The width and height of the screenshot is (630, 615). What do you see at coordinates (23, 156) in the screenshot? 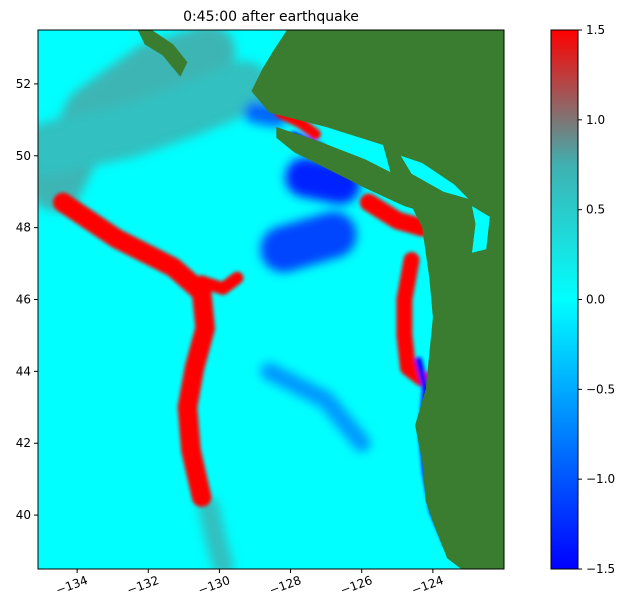
I see `y-tick-label: 50` at bounding box center [23, 156].